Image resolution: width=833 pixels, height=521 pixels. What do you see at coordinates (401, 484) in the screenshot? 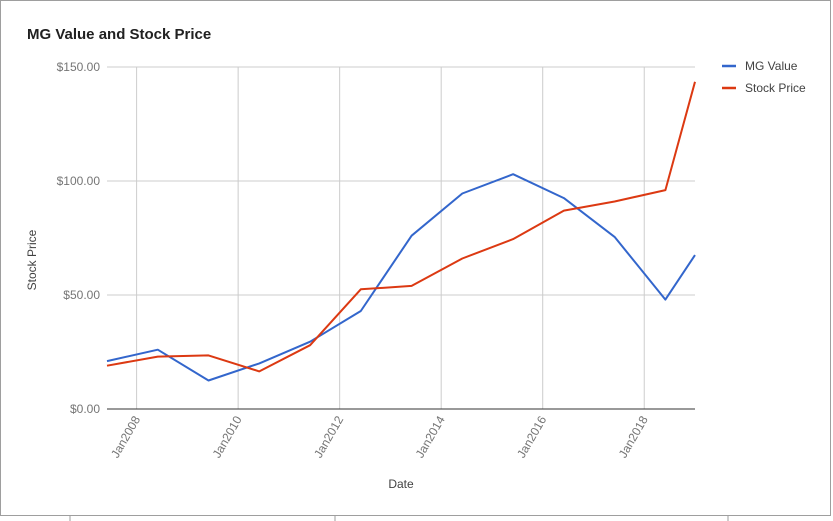
I see `x-axis-title: Date` at bounding box center [401, 484].